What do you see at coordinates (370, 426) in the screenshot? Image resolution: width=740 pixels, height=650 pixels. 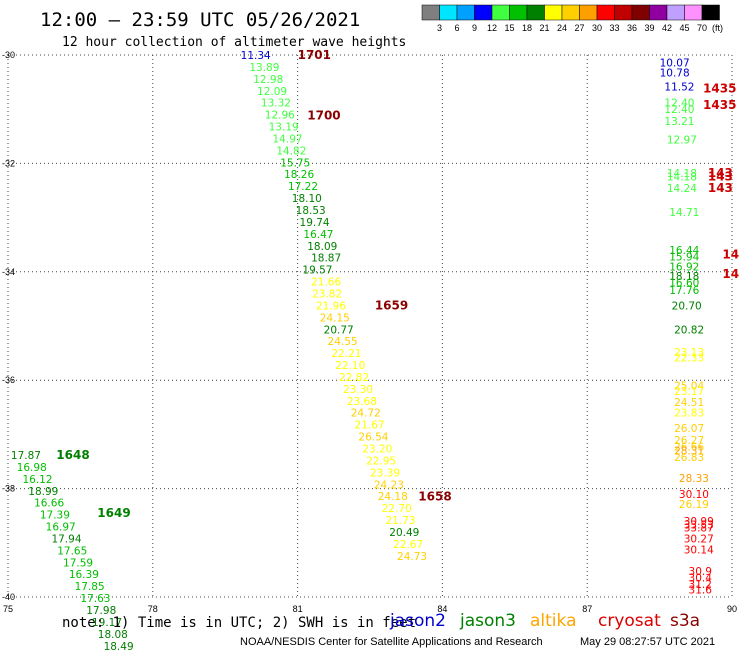 I see `wave-height-label: 21.67` at bounding box center [370, 426].